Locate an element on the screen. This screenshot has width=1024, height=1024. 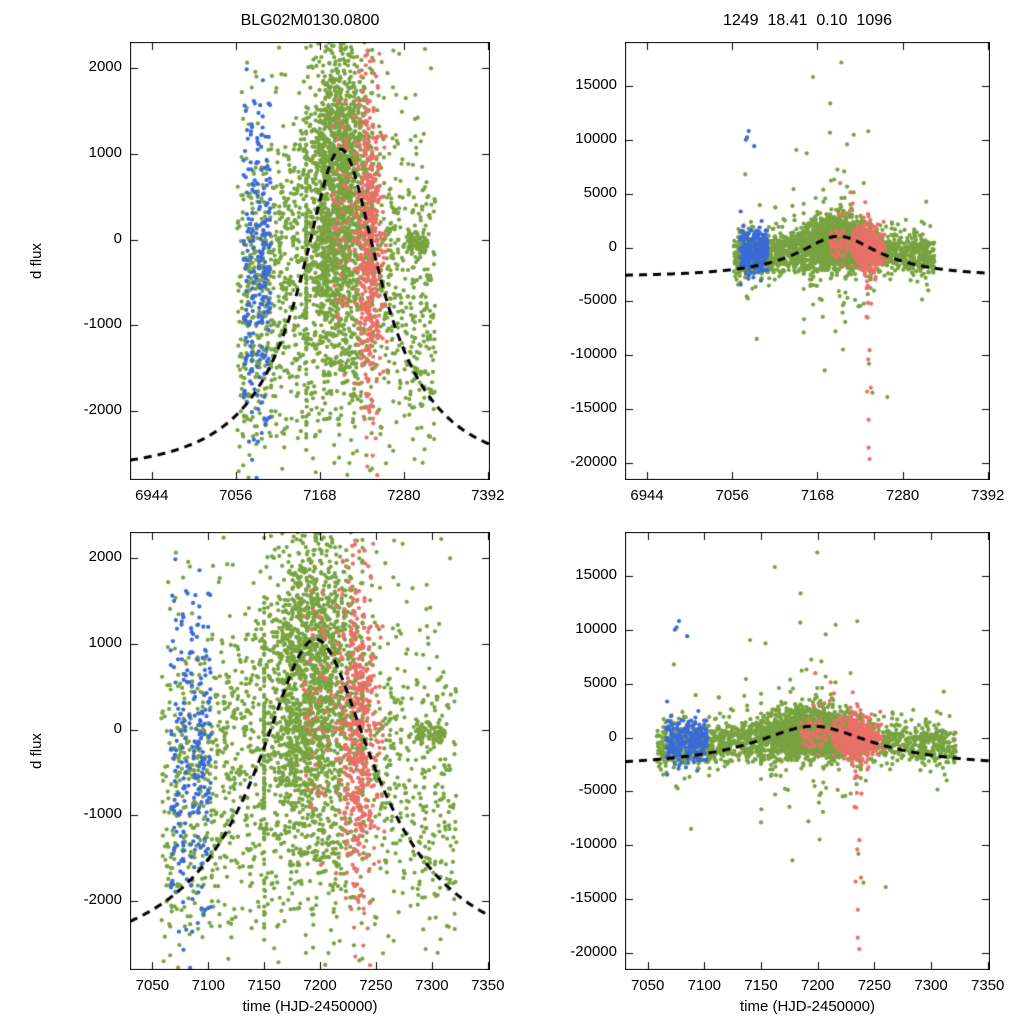
panel-title-right: 1249 18.41 0.10 1096 is located at coordinates (807, 20).